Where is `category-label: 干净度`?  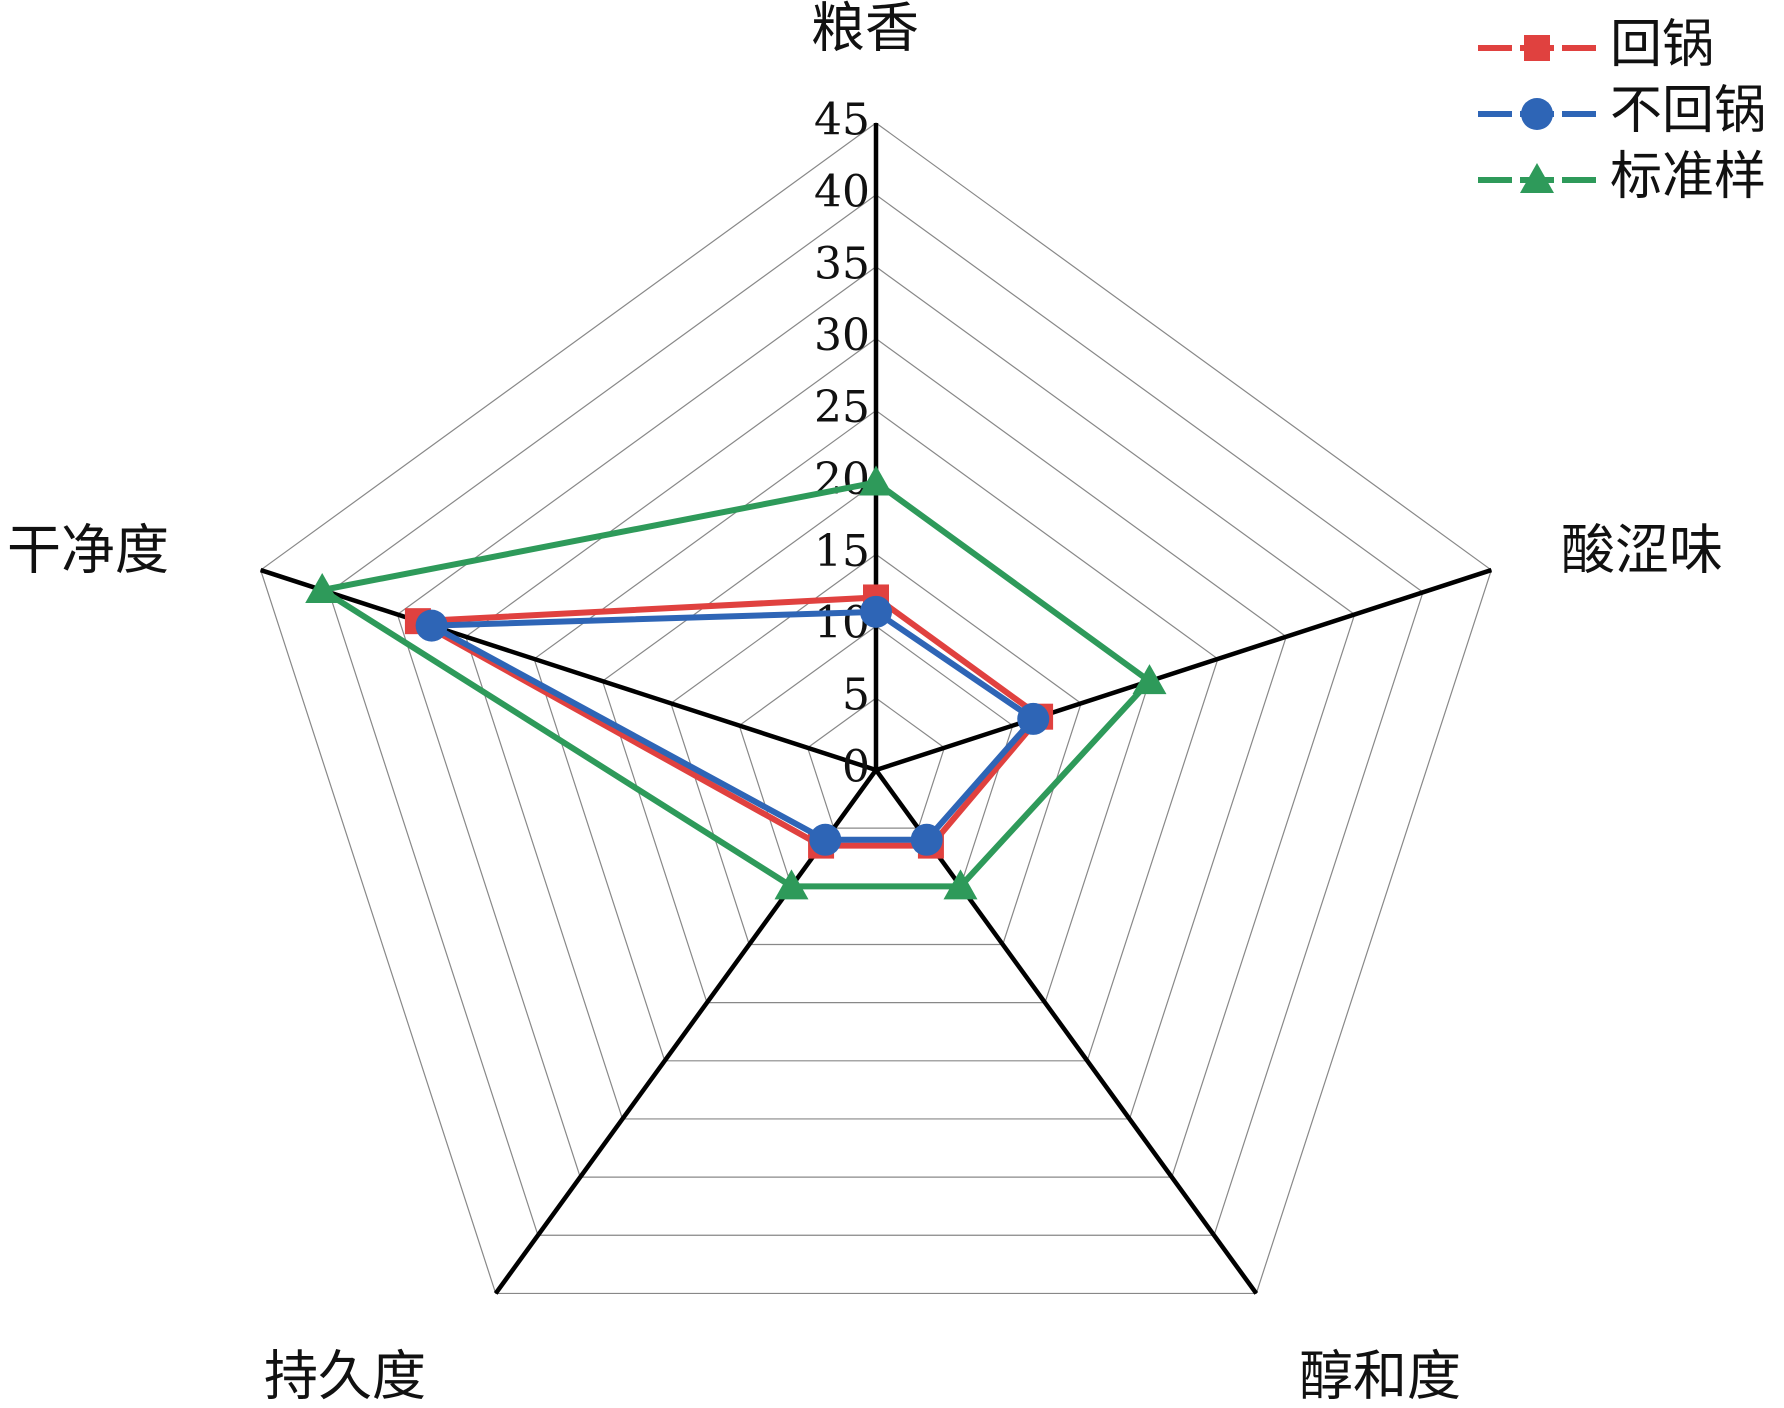
category-label: 干净度 is located at coordinates (88, 550).